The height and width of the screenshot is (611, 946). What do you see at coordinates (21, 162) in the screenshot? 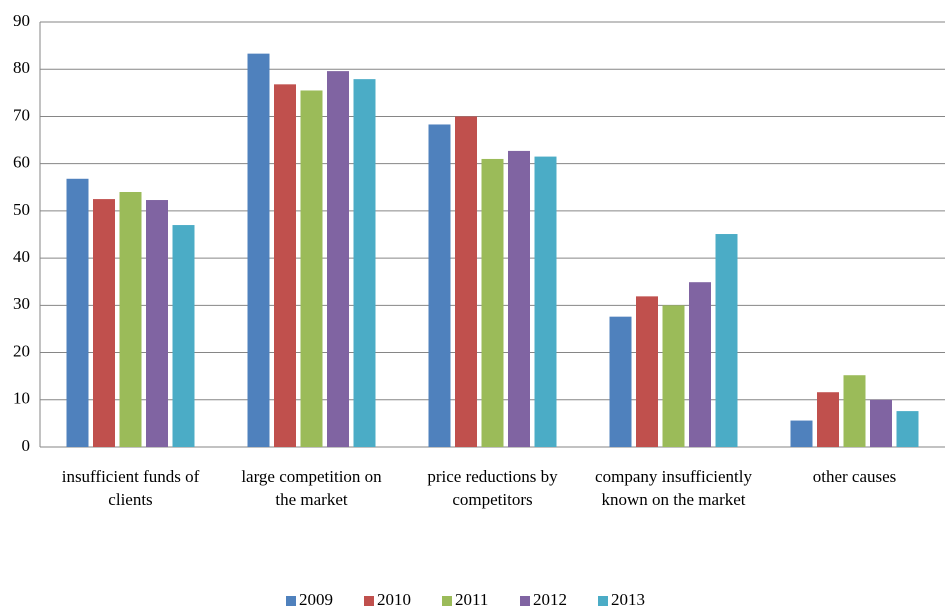
I see `y-tick-label: 60` at bounding box center [21, 162].